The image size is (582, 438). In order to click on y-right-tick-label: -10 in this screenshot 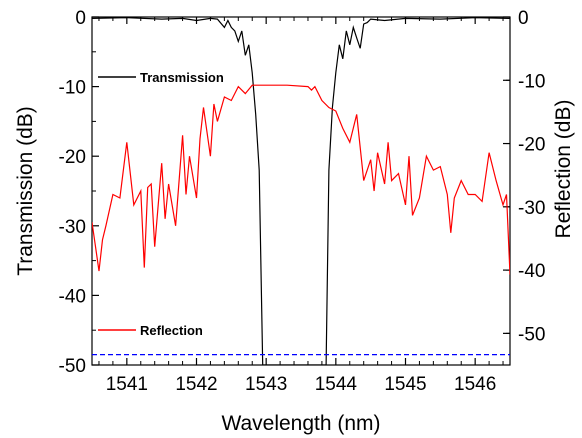, I will do `click(531, 81)`.